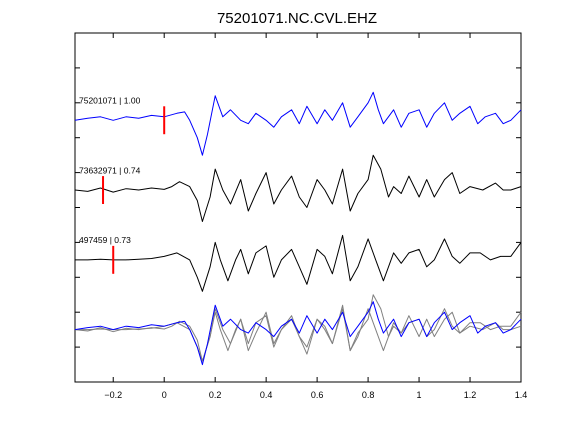 The height and width of the screenshot is (432, 576). What do you see at coordinates (266, 395) in the screenshot?
I see `x-tick-label: 0.4` at bounding box center [266, 395].